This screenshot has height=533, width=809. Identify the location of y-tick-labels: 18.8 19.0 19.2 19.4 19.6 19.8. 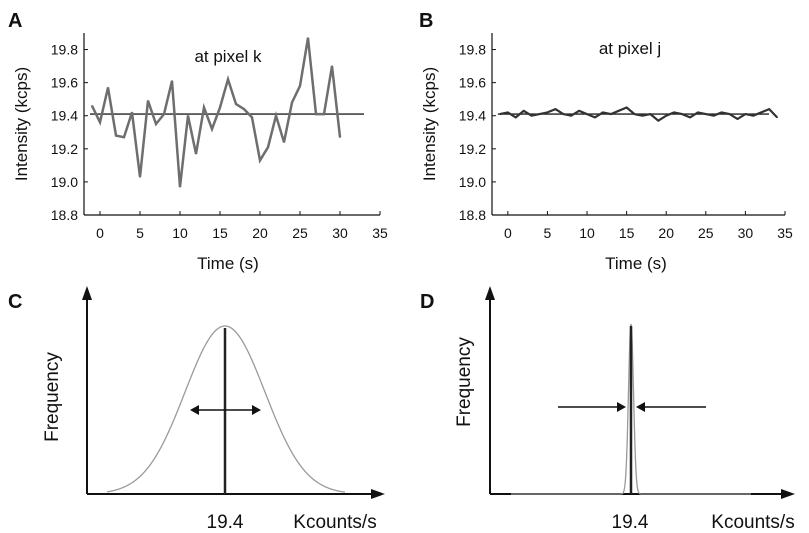
(69, 132).